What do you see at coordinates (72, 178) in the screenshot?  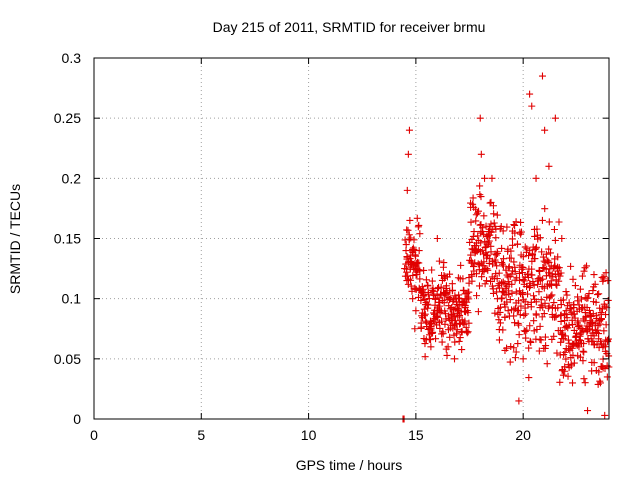 I see `y-tick-label: 0.2` at bounding box center [72, 178].